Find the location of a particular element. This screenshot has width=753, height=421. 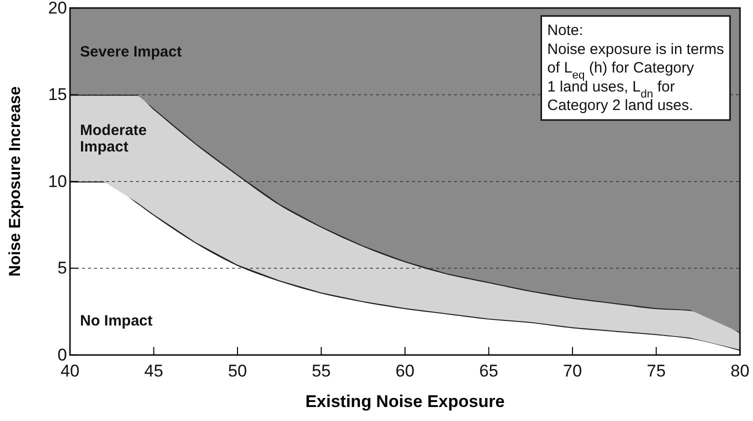

series-label: No Impact is located at coordinates (116, 321).